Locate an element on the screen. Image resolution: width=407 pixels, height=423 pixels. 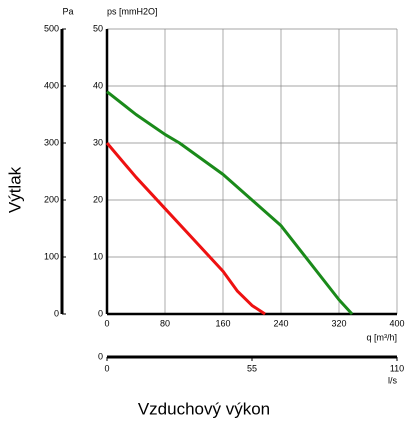
x2-tick-label: 55 is located at coordinates (252, 368).